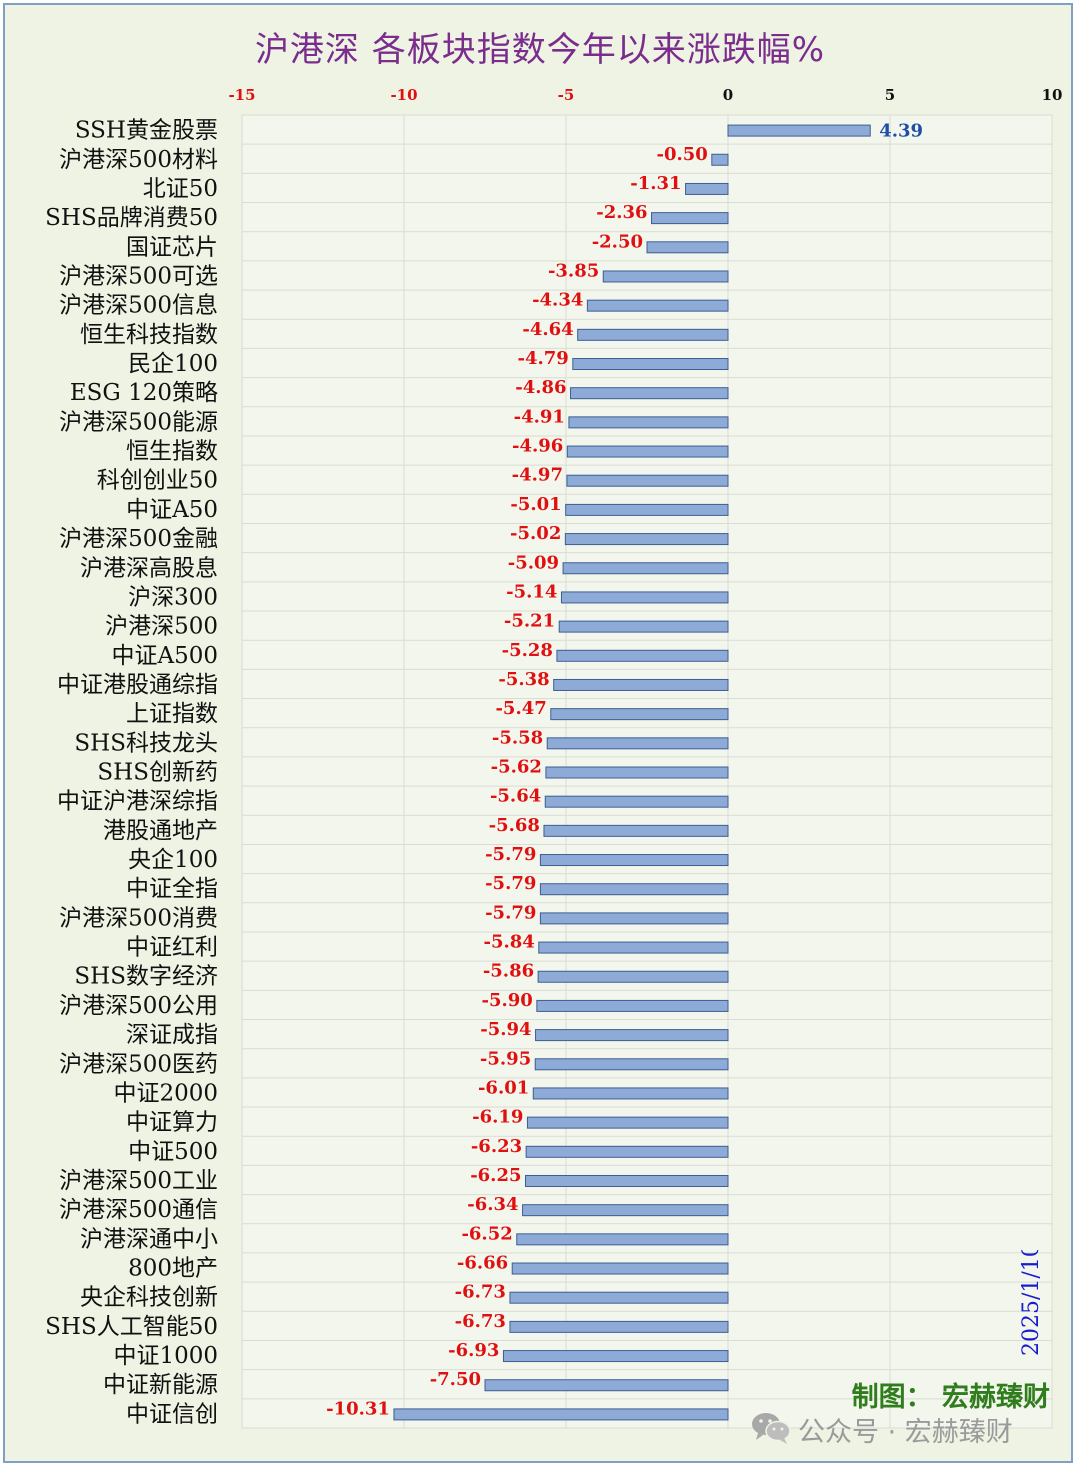 This screenshot has width=1080, height=1470. What do you see at coordinates (890, 95) in the screenshot?
I see `x-tick-label: 5` at bounding box center [890, 95].